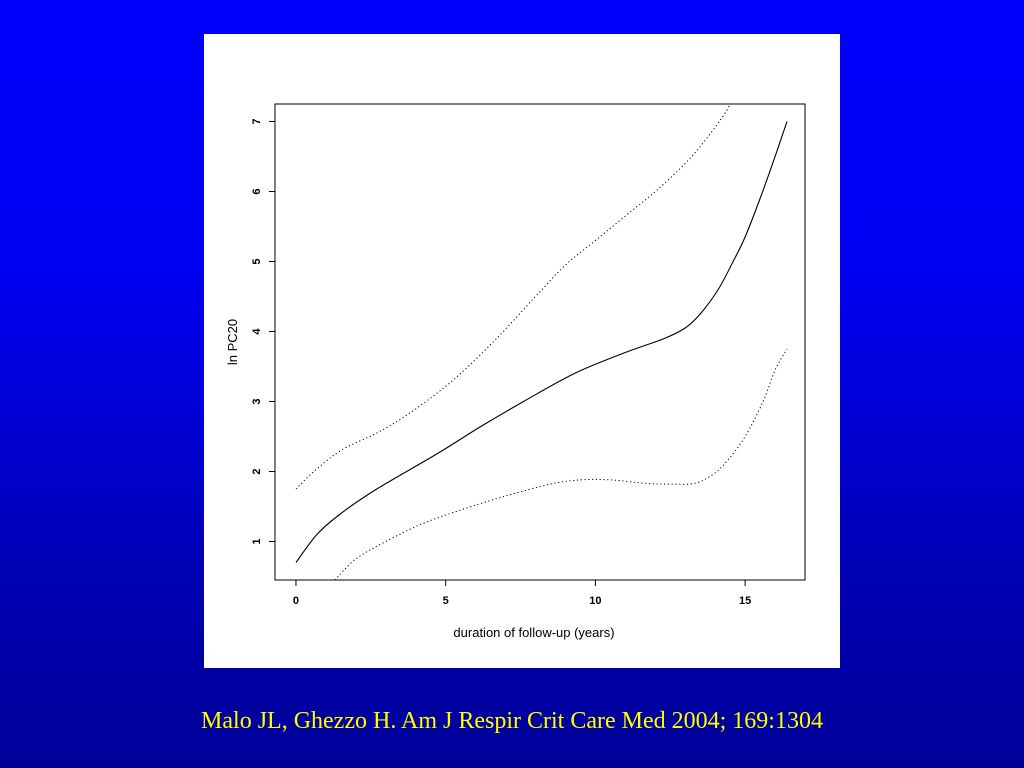 The height and width of the screenshot is (768, 1024). What do you see at coordinates (232, 342) in the screenshot?
I see `y-axis-title: ln PC20` at bounding box center [232, 342].